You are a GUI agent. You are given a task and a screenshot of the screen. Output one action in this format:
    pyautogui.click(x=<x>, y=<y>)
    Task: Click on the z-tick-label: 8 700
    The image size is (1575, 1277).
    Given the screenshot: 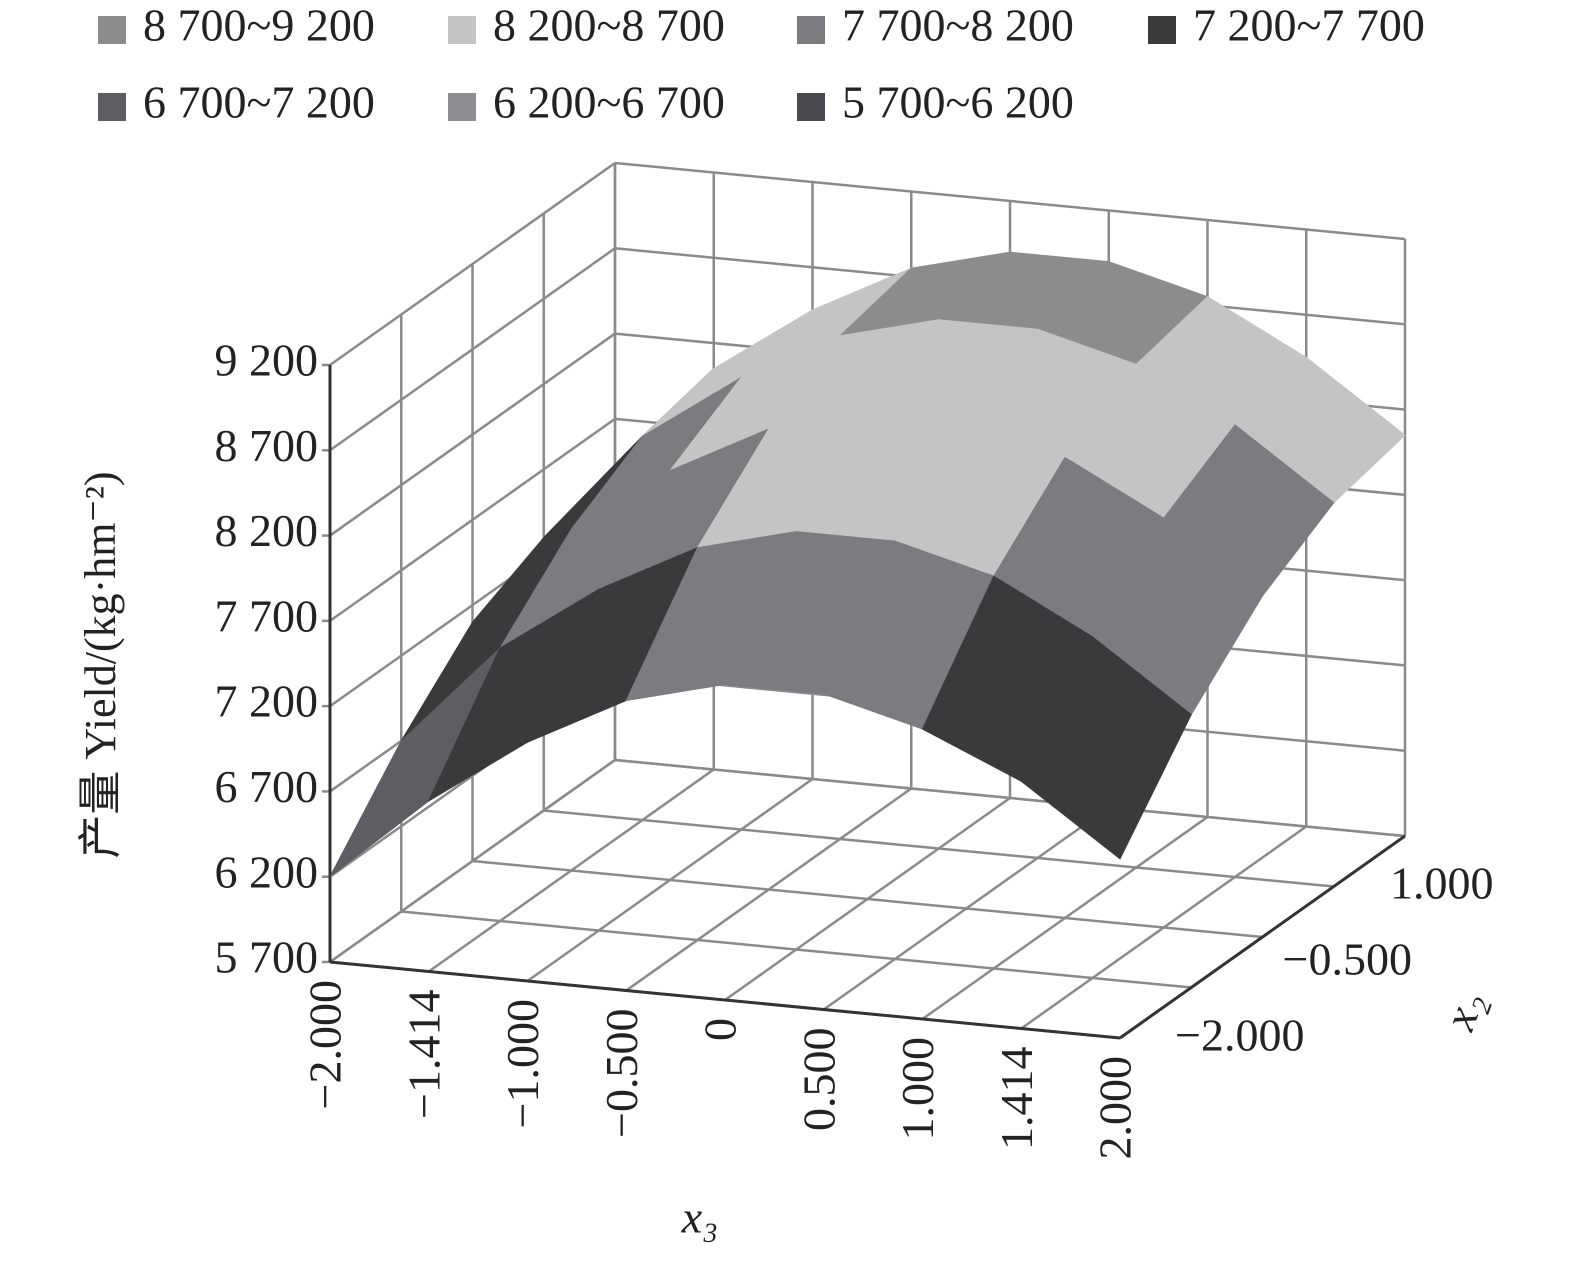 What is the action you would take?
    pyautogui.click(x=267, y=445)
    